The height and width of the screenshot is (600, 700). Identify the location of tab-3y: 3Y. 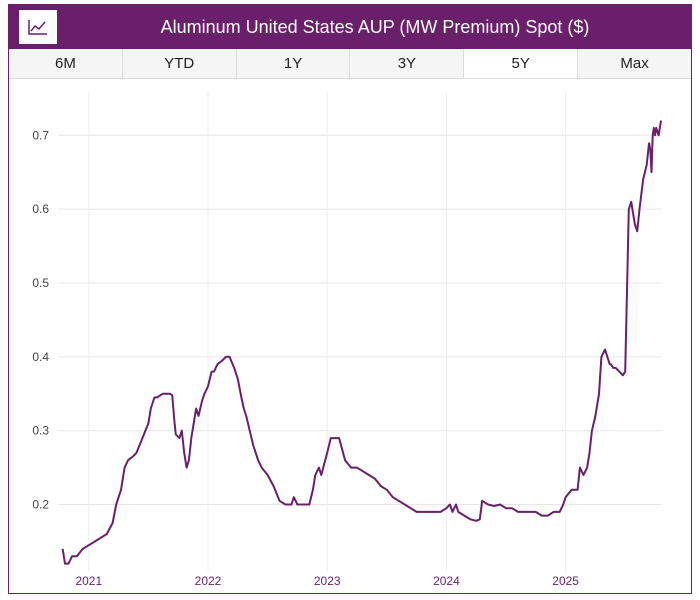
(407, 63).